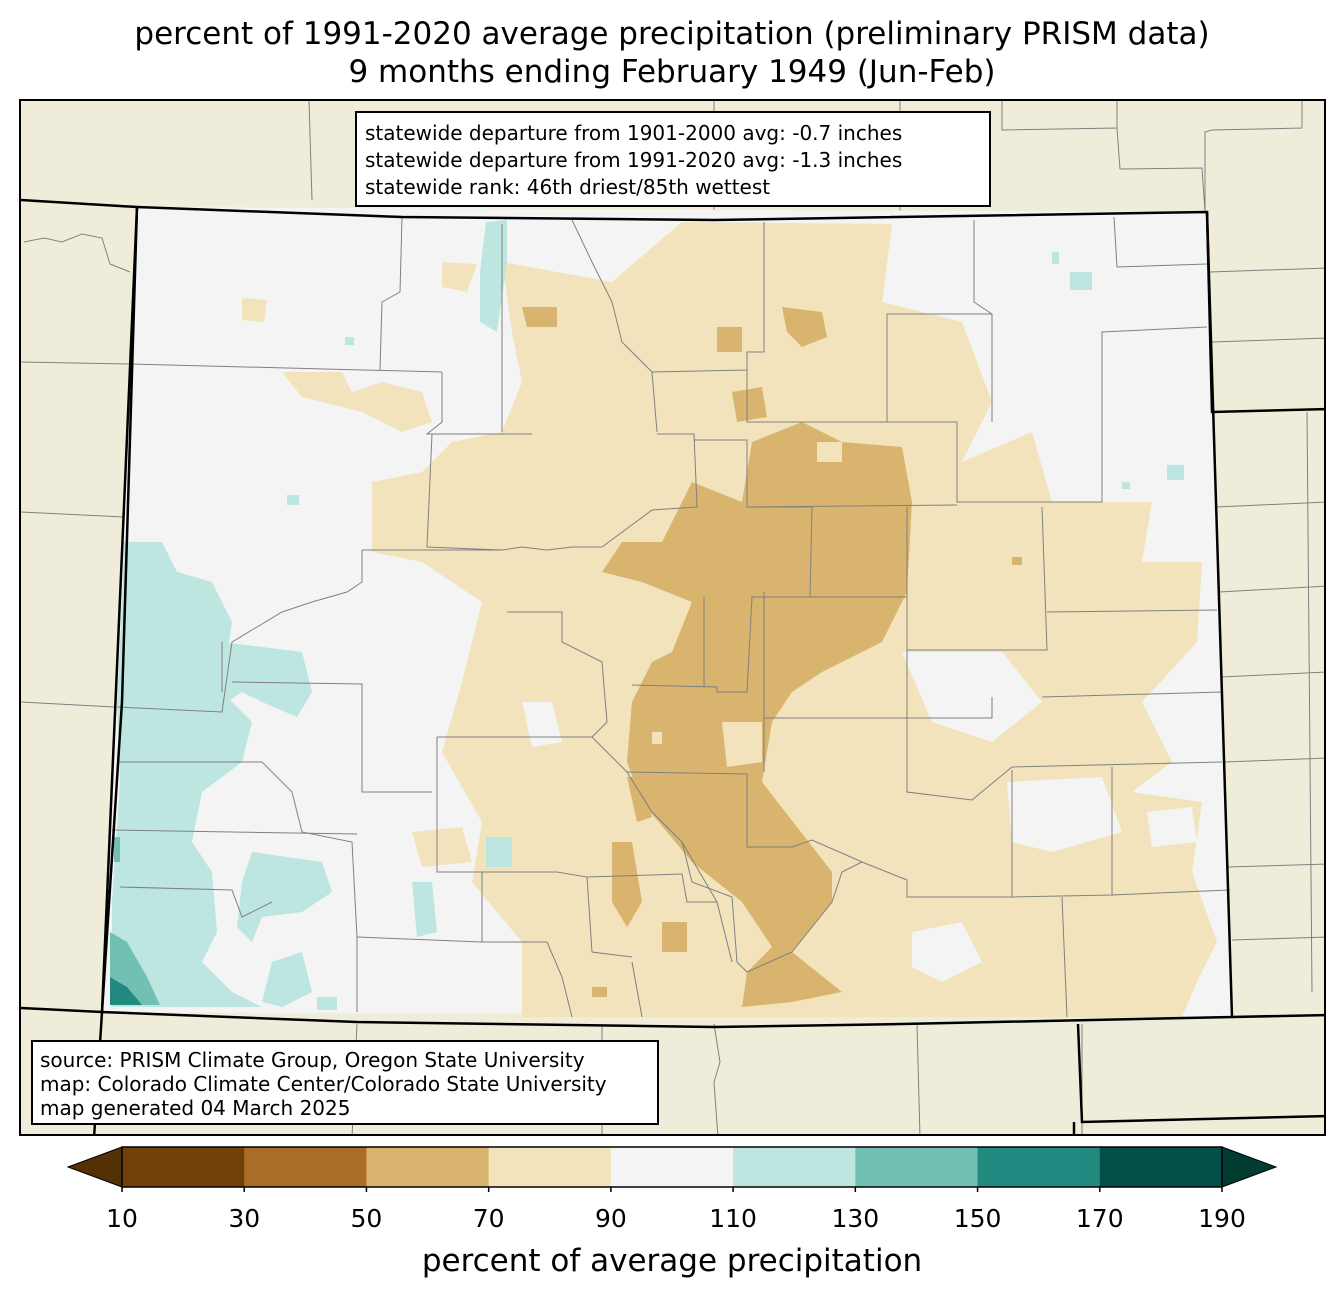  I want to click on colorbar, so click(672, 1169).